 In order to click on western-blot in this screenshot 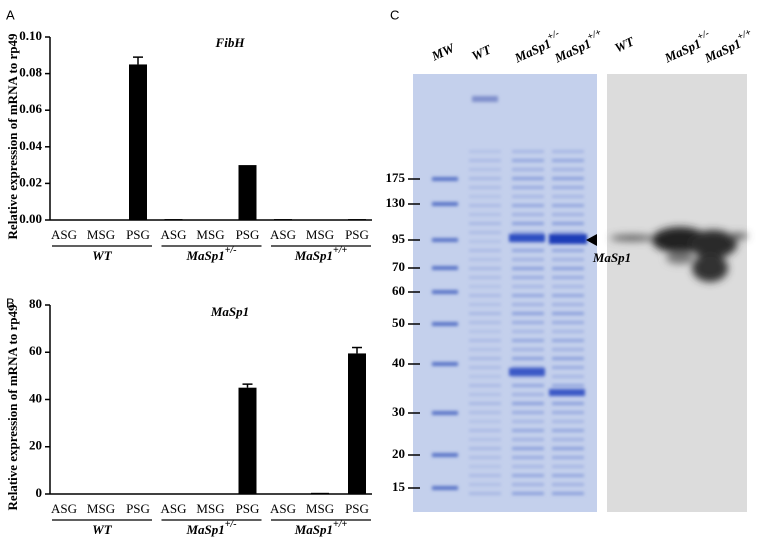, I will do `click(677, 293)`.